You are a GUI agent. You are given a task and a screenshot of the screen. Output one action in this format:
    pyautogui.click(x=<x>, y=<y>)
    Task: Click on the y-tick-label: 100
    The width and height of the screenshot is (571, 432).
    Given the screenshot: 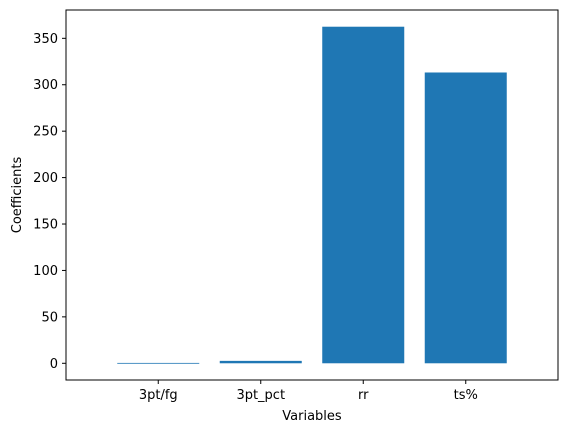 What is the action you would take?
    pyautogui.click(x=45, y=271)
    